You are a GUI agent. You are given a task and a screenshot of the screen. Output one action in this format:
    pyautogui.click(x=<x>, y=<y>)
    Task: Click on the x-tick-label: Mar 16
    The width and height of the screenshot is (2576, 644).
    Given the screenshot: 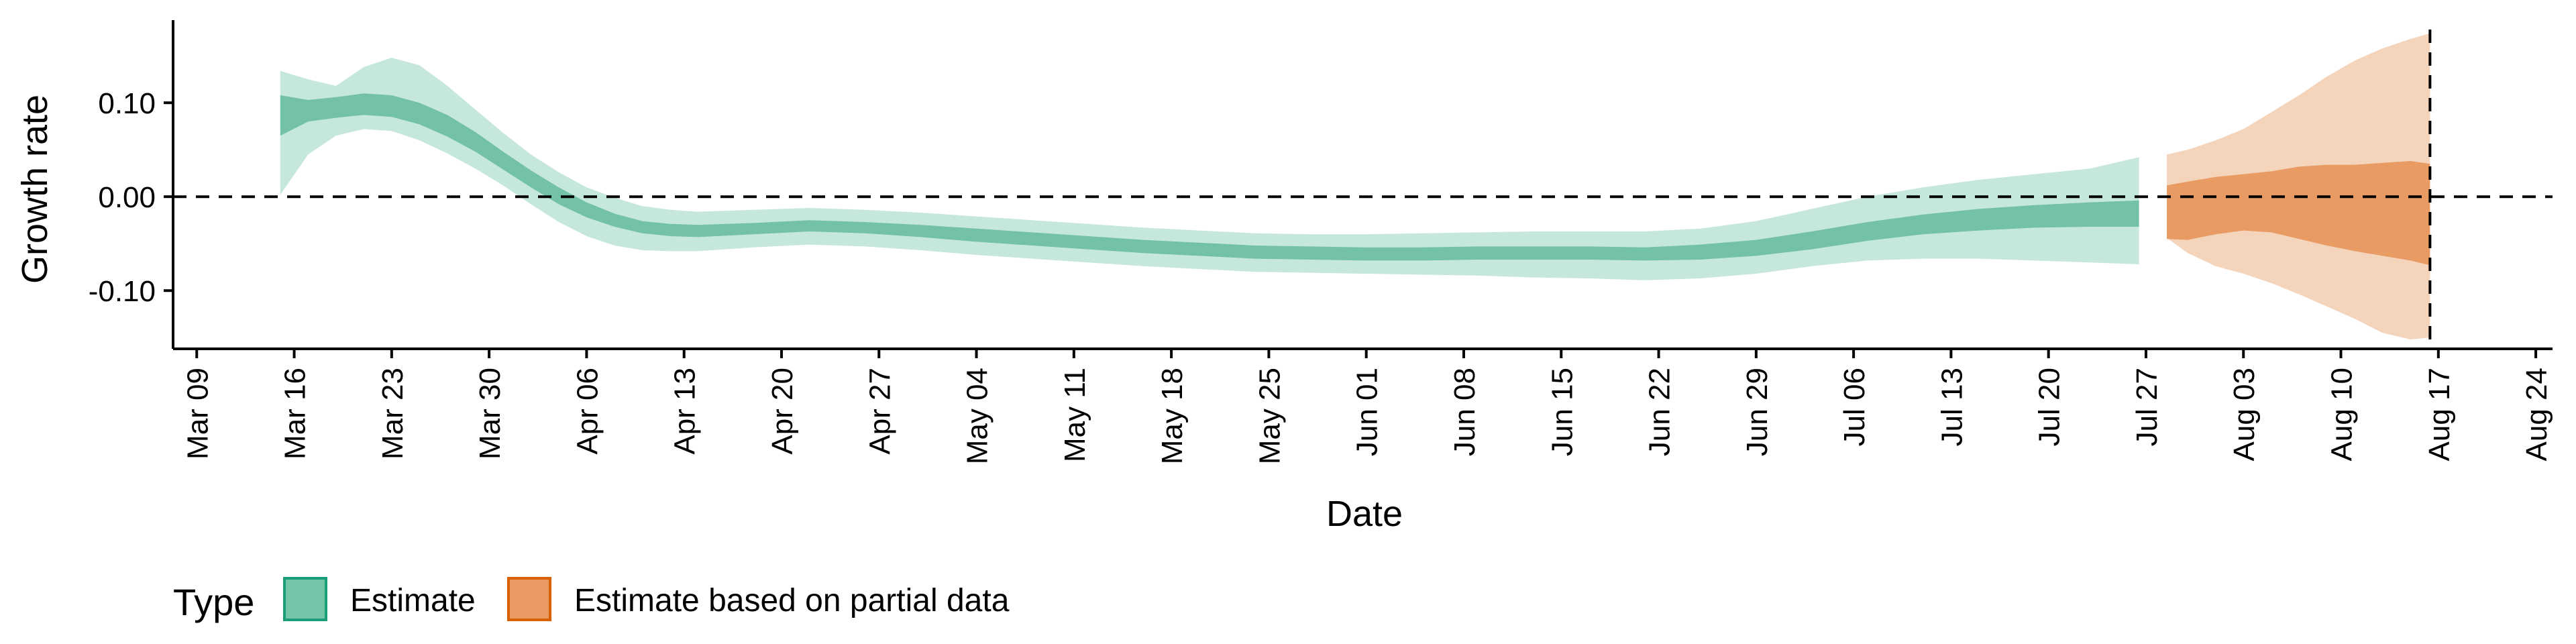 What is the action you would take?
    pyautogui.click(x=295, y=414)
    